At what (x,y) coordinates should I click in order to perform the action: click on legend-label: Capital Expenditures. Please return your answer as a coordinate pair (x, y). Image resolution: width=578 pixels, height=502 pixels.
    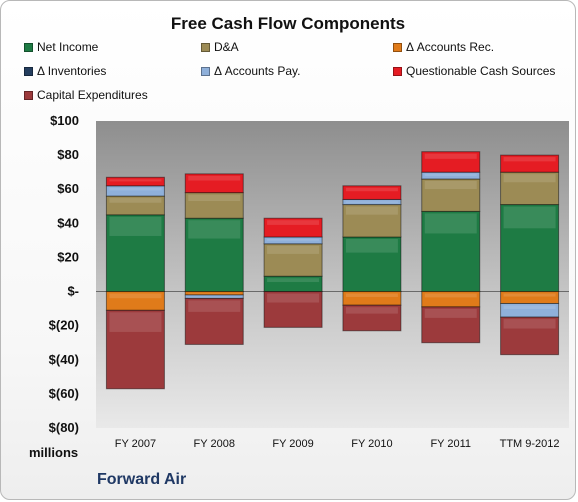
    Looking at the image, I should click on (92, 95).